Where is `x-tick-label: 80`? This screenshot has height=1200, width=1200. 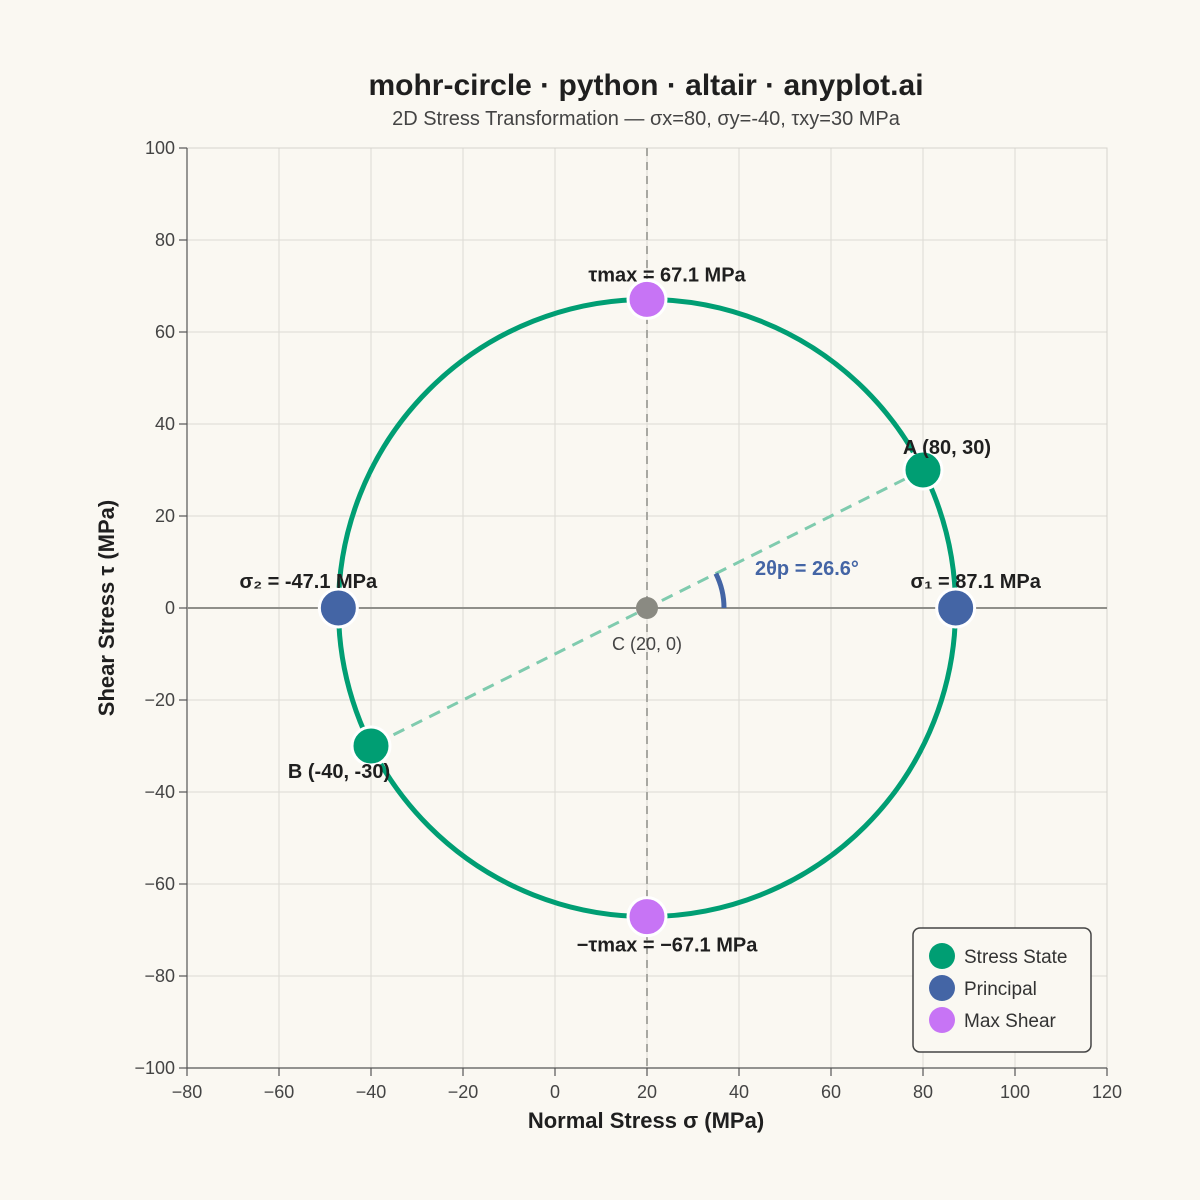
x-tick-label: 80 is located at coordinates (923, 1092).